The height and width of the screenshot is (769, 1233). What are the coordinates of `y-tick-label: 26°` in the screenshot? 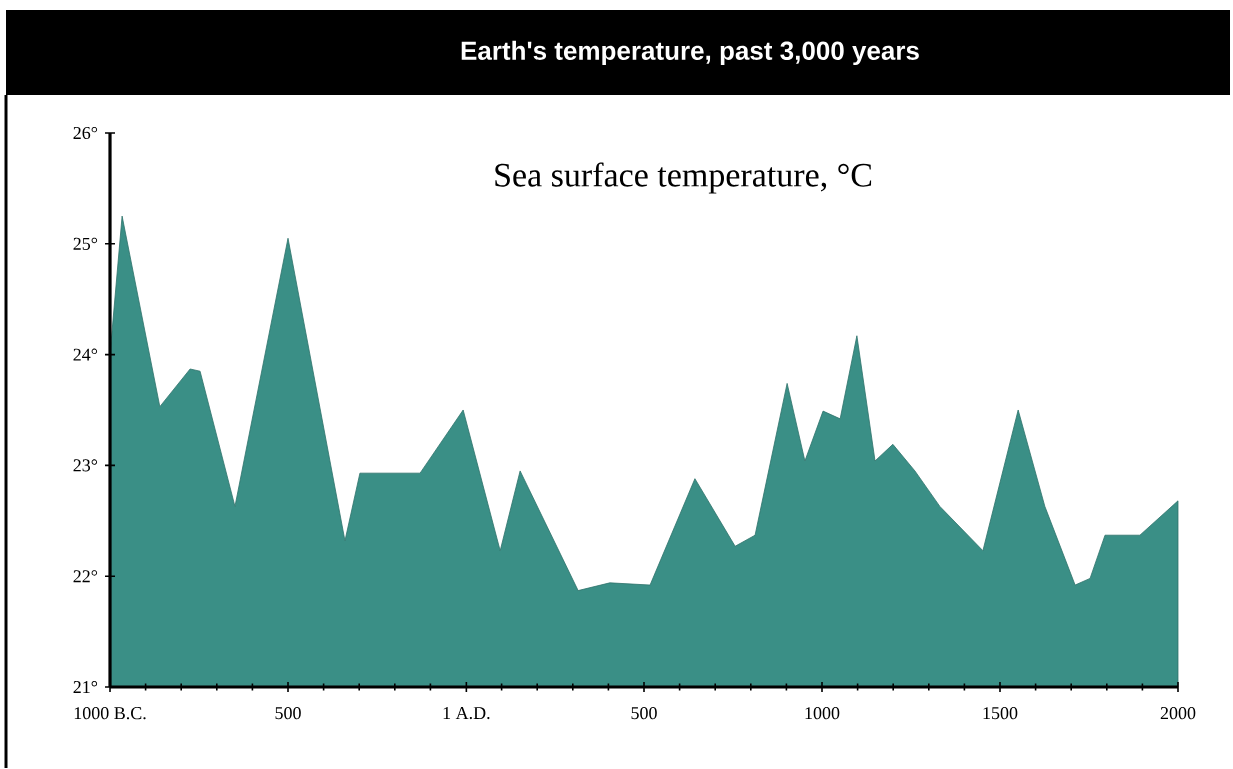 It's located at (85, 132).